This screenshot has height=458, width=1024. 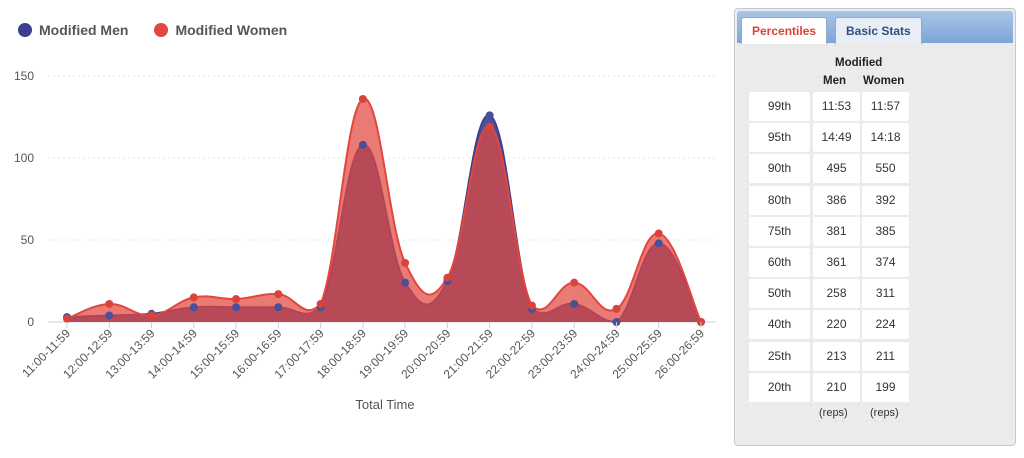 What do you see at coordinates (25, 30) in the screenshot?
I see `legend-marker-men` at bounding box center [25, 30].